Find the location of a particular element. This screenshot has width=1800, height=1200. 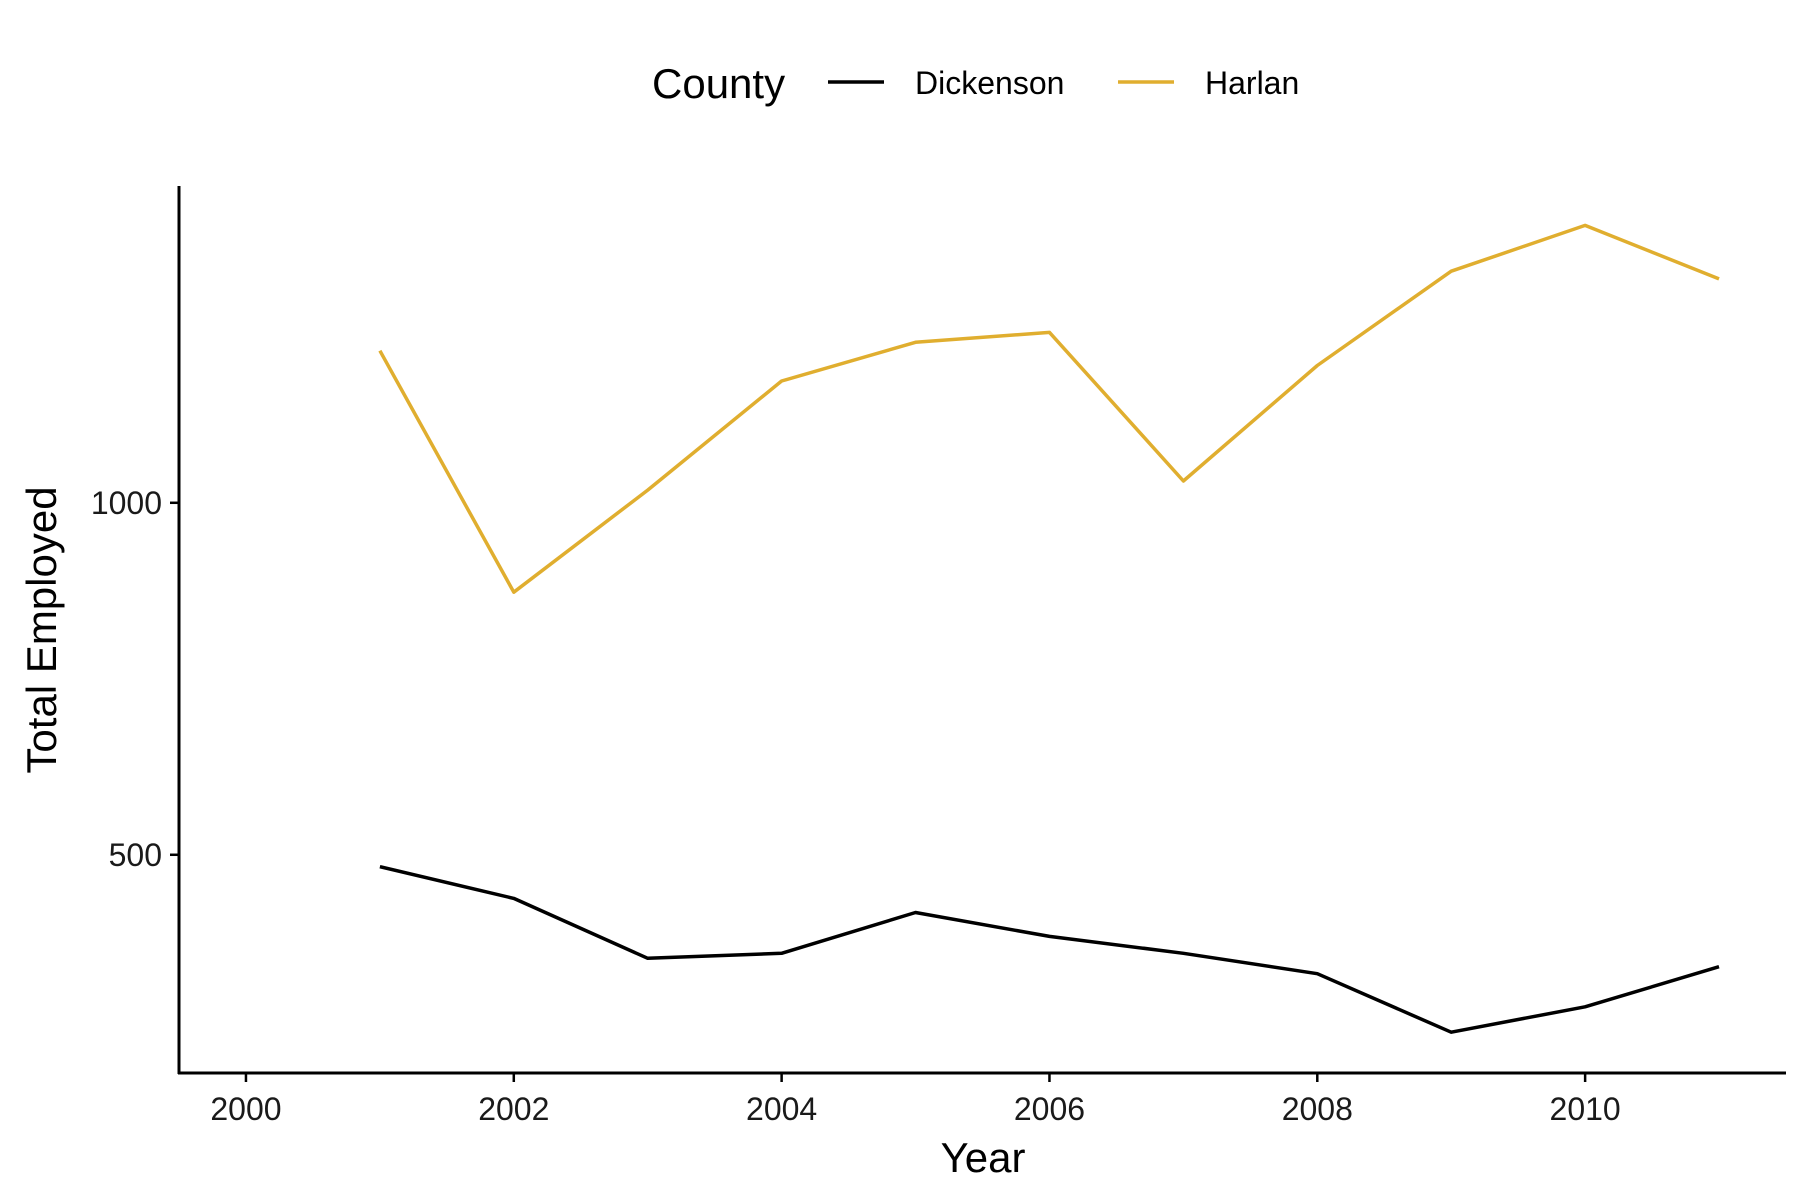

y-axis-ticks: 500 1000 is located at coordinates (135, 679).